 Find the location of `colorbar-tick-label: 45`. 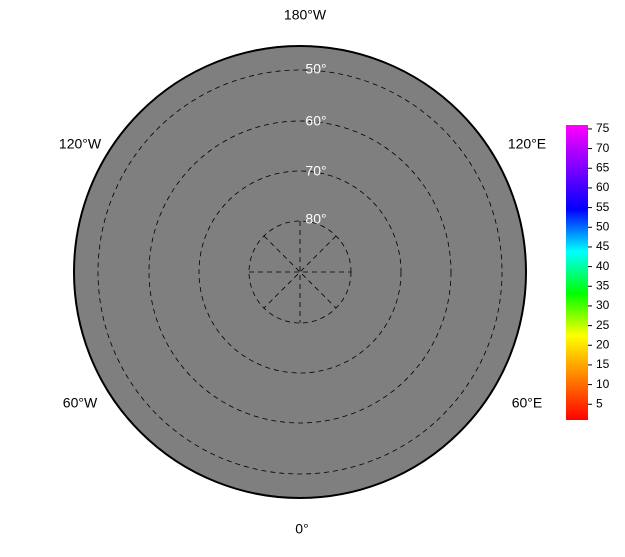

colorbar-tick-label: 45 is located at coordinates (603, 246).